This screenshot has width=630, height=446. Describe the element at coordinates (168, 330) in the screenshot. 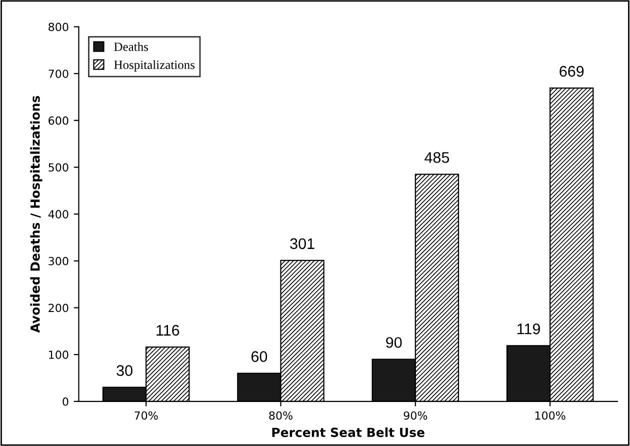

I see `data-label: 116` at that location.